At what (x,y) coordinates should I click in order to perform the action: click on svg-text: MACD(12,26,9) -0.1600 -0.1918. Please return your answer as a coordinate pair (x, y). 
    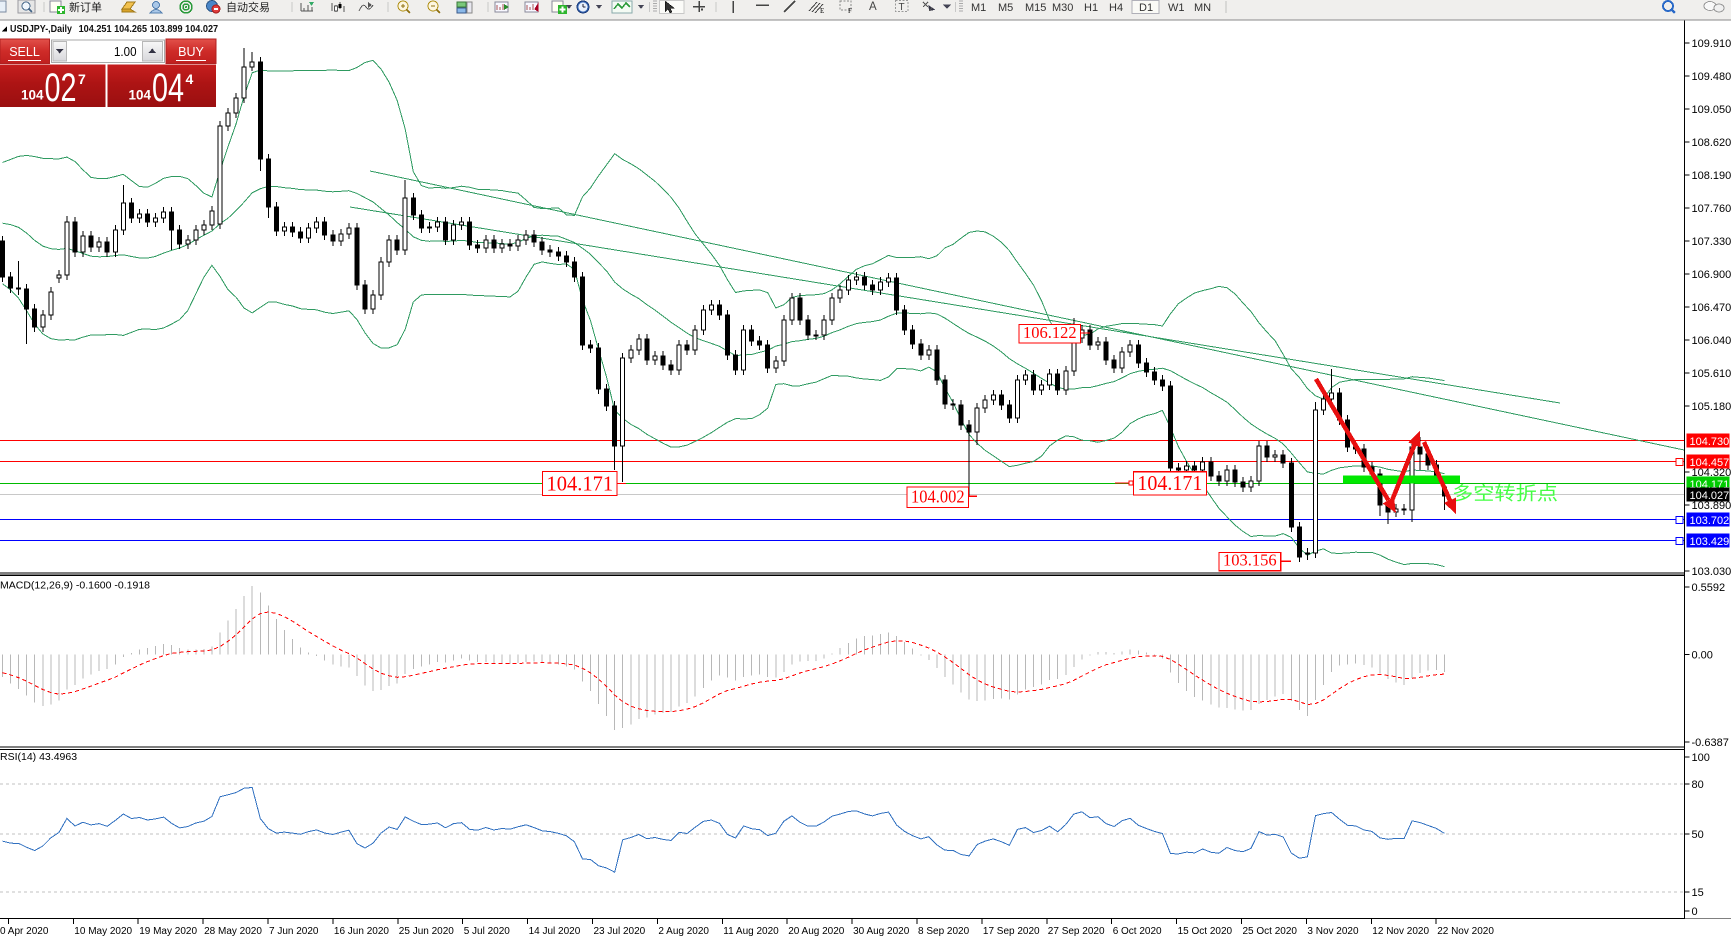
    Looking at the image, I should click on (75, 586).